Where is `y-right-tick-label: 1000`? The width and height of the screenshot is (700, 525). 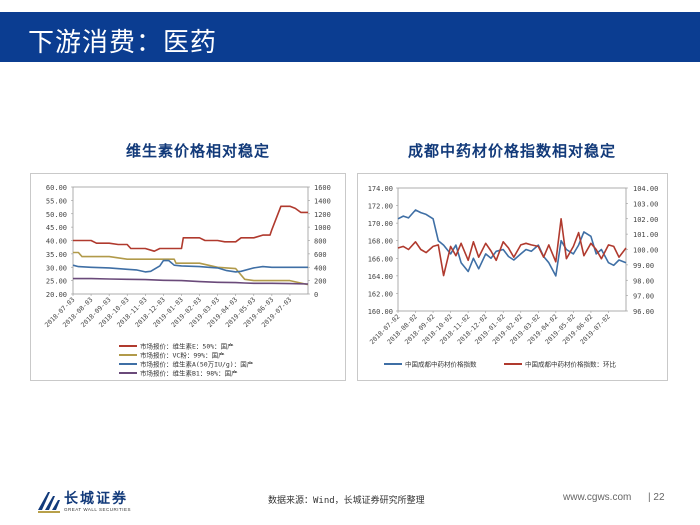
y-right-tick-label: 1000 is located at coordinates (322, 228).